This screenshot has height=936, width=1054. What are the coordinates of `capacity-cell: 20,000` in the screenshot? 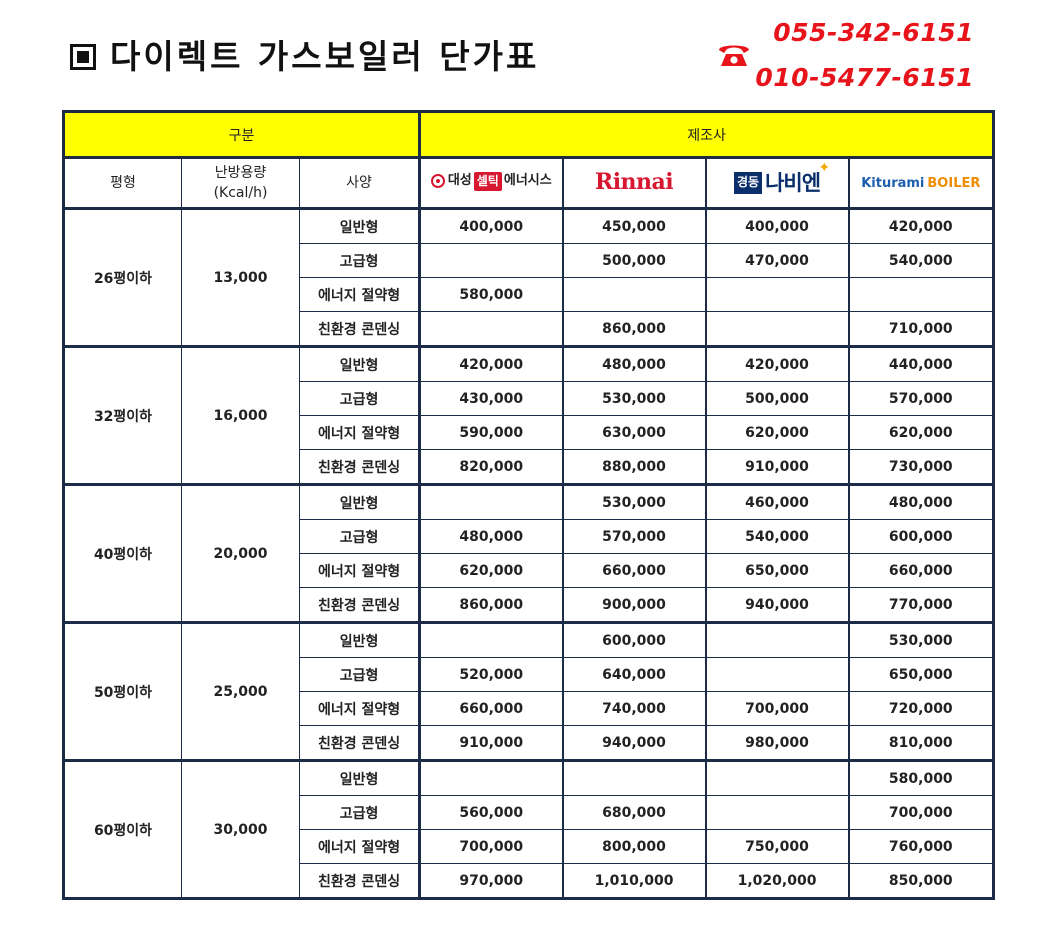 It's located at (240, 554).